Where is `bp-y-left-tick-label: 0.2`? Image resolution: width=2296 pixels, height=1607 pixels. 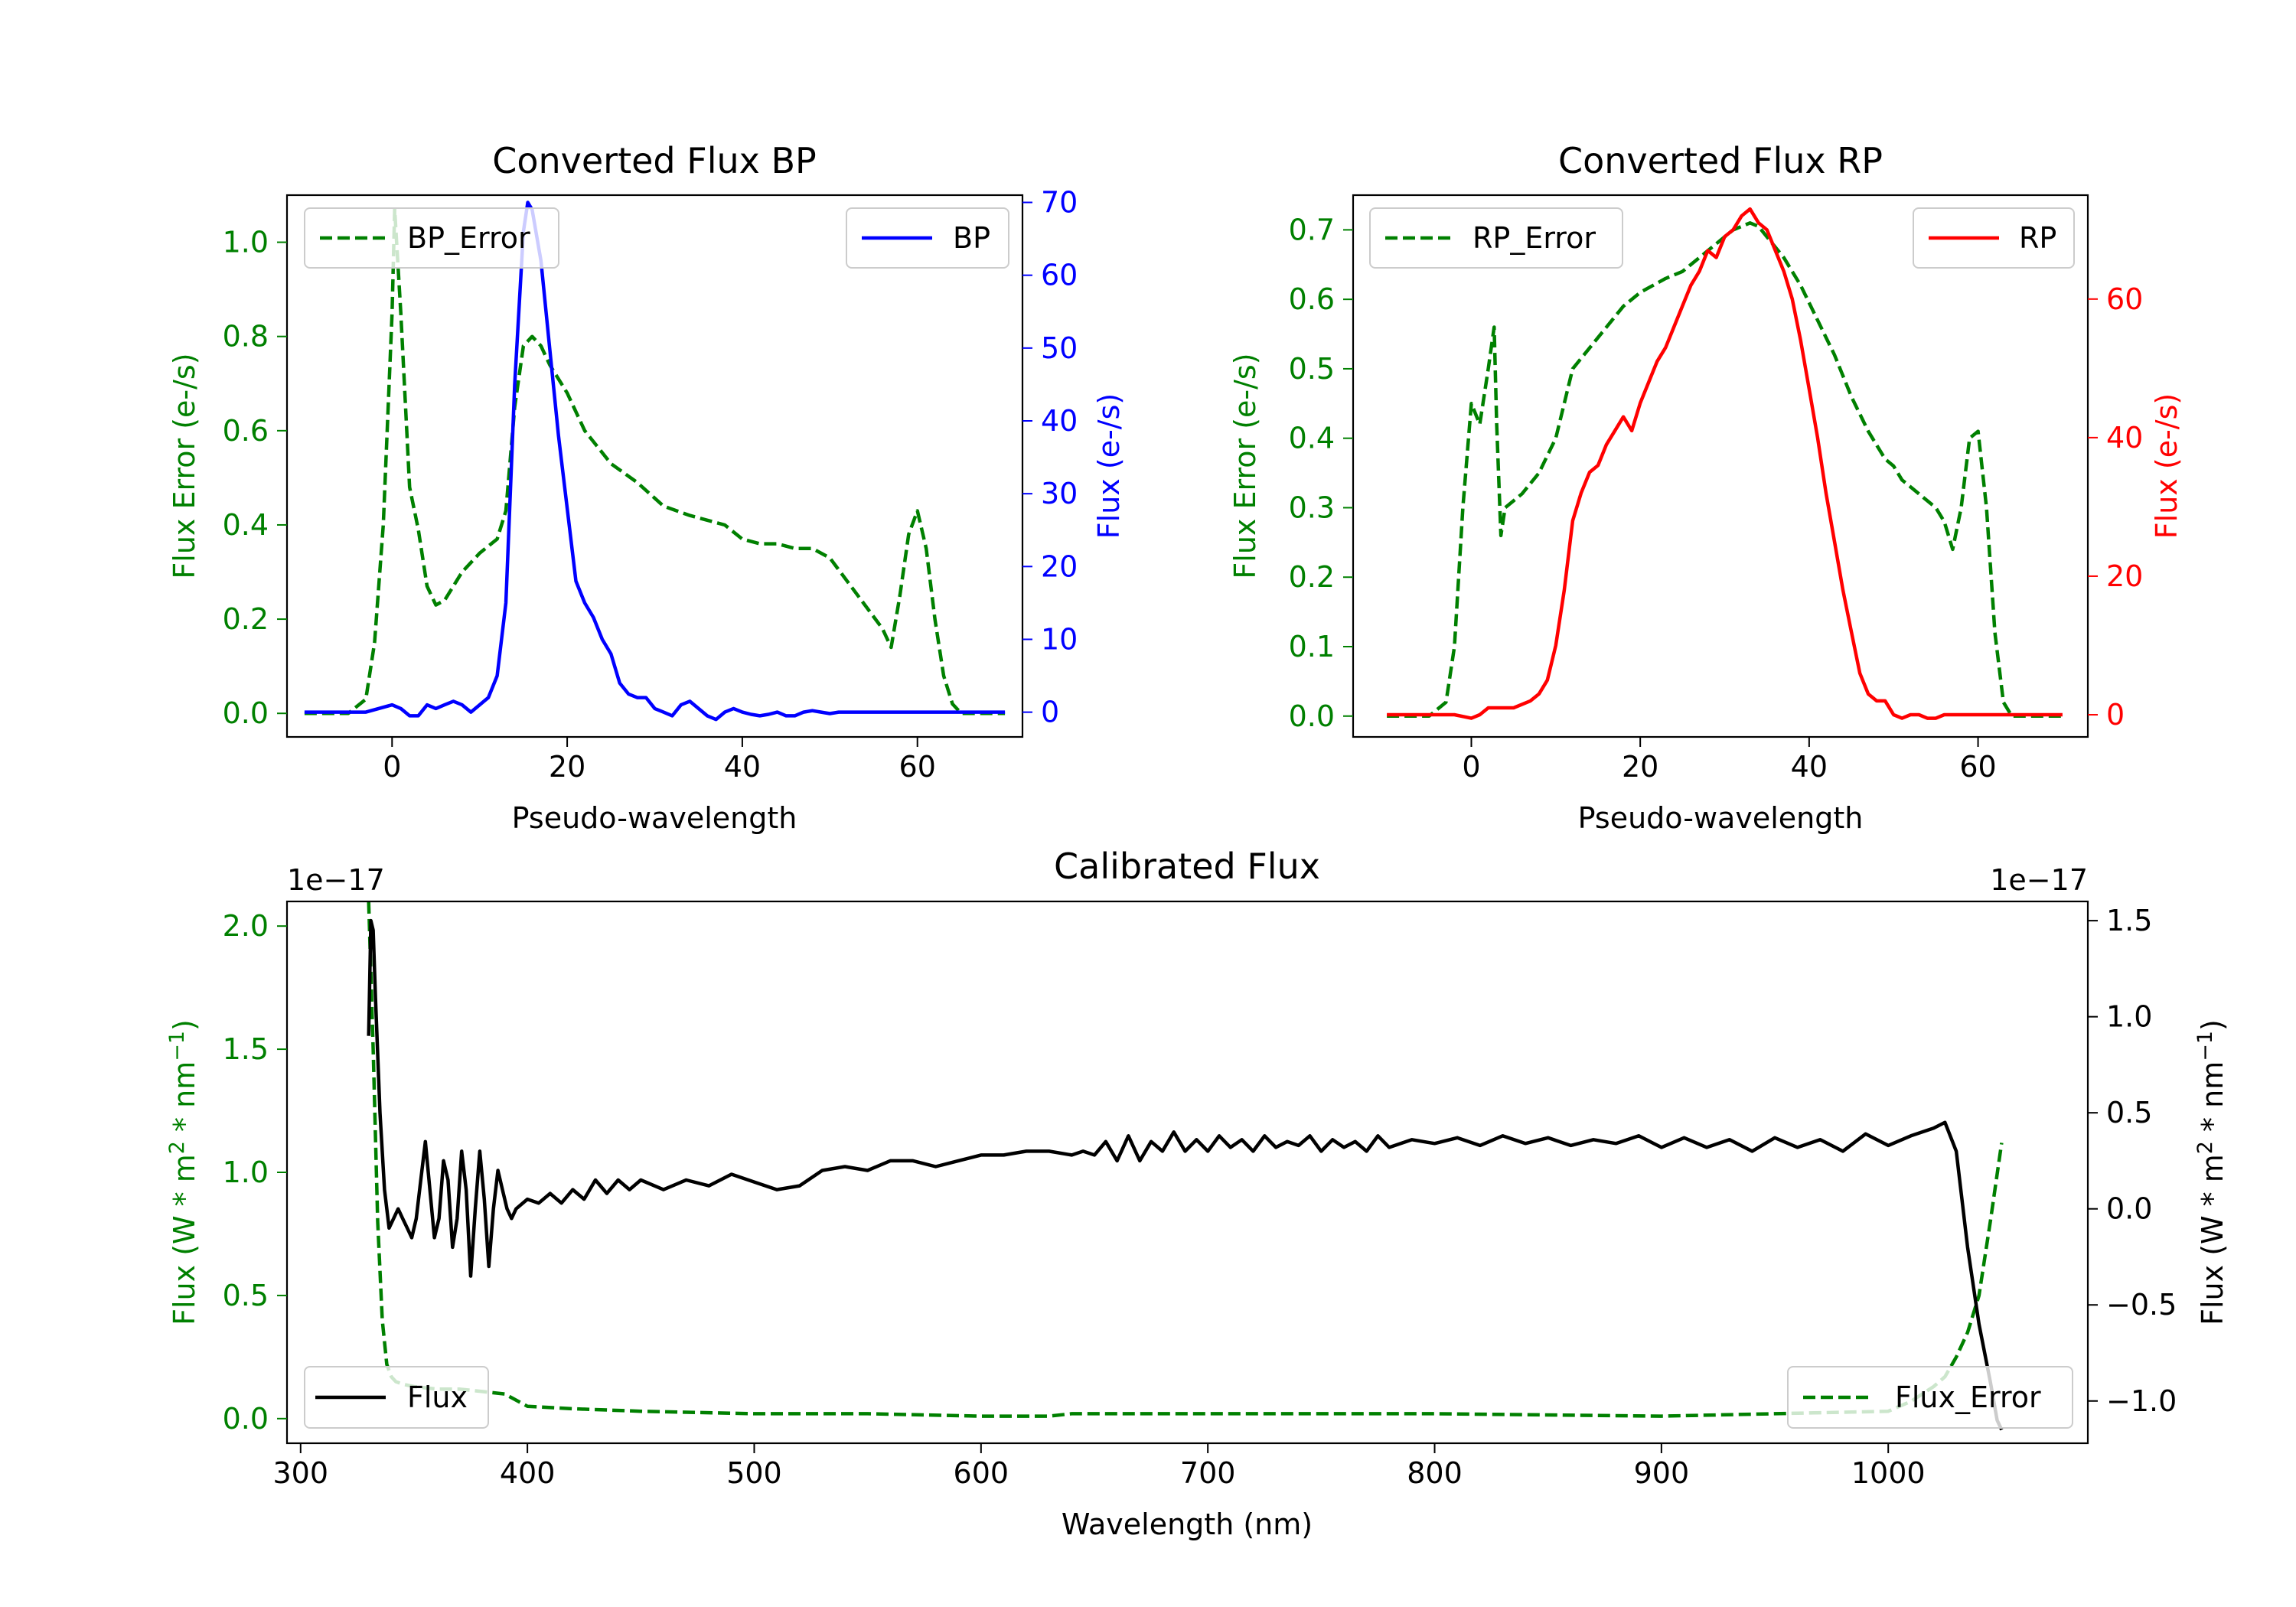
bp-y-left-tick-label: 0.2 is located at coordinates (246, 619).